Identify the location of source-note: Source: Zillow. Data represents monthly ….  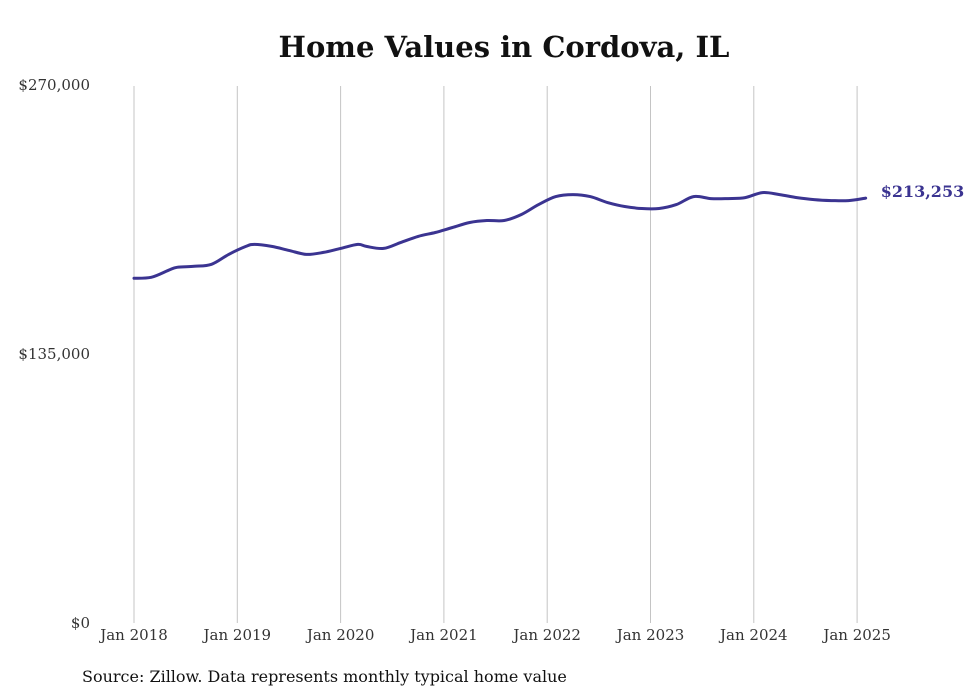
(324, 676).